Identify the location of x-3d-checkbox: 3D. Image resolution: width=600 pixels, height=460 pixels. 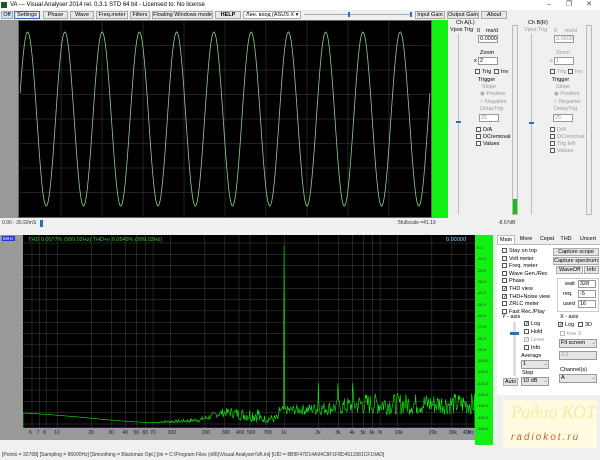
(585, 325).